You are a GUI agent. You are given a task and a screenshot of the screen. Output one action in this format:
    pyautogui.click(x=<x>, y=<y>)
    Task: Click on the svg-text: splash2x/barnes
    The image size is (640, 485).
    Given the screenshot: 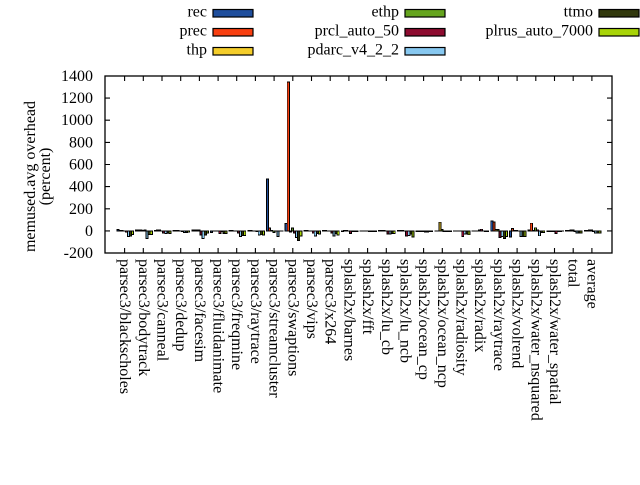 What is the action you would take?
    pyautogui.click(x=348, y=310)
    